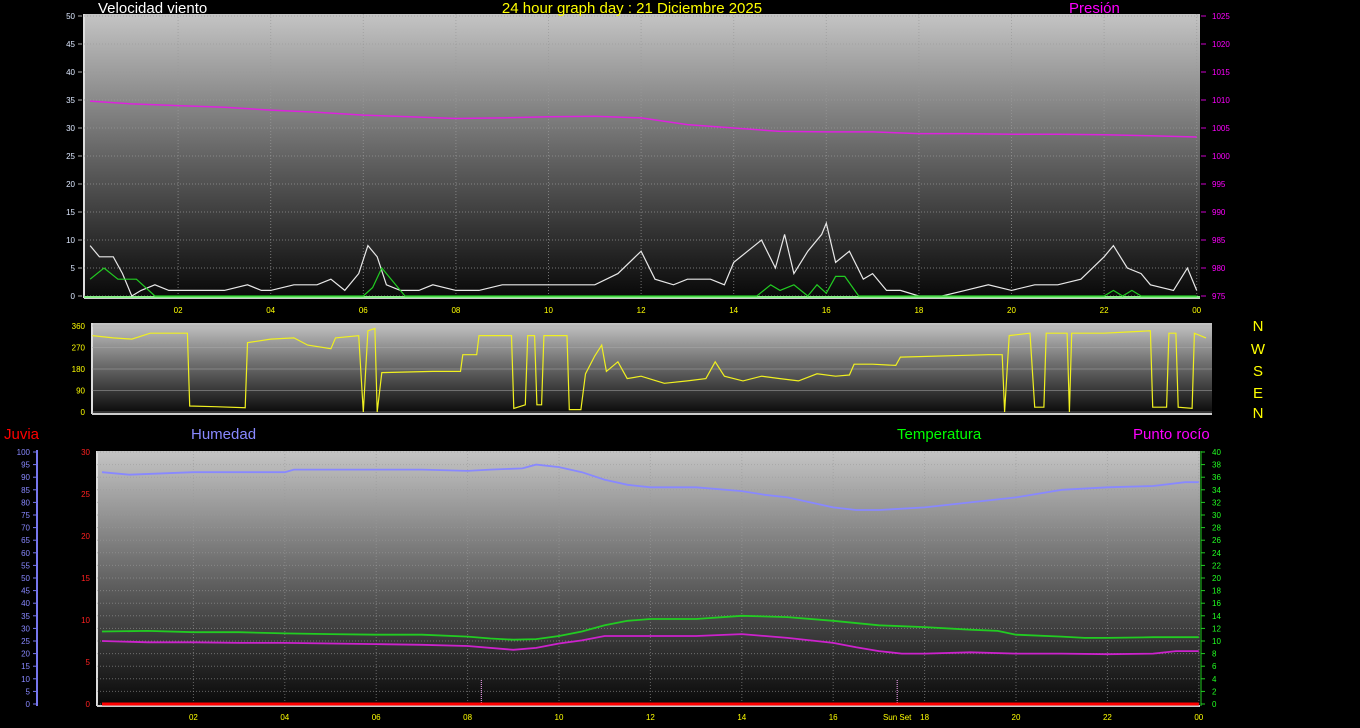 The width and height of the screenshot is (1360, 728). I want to click on temperature-axis-tick-label: 32, so click(1216, 502).